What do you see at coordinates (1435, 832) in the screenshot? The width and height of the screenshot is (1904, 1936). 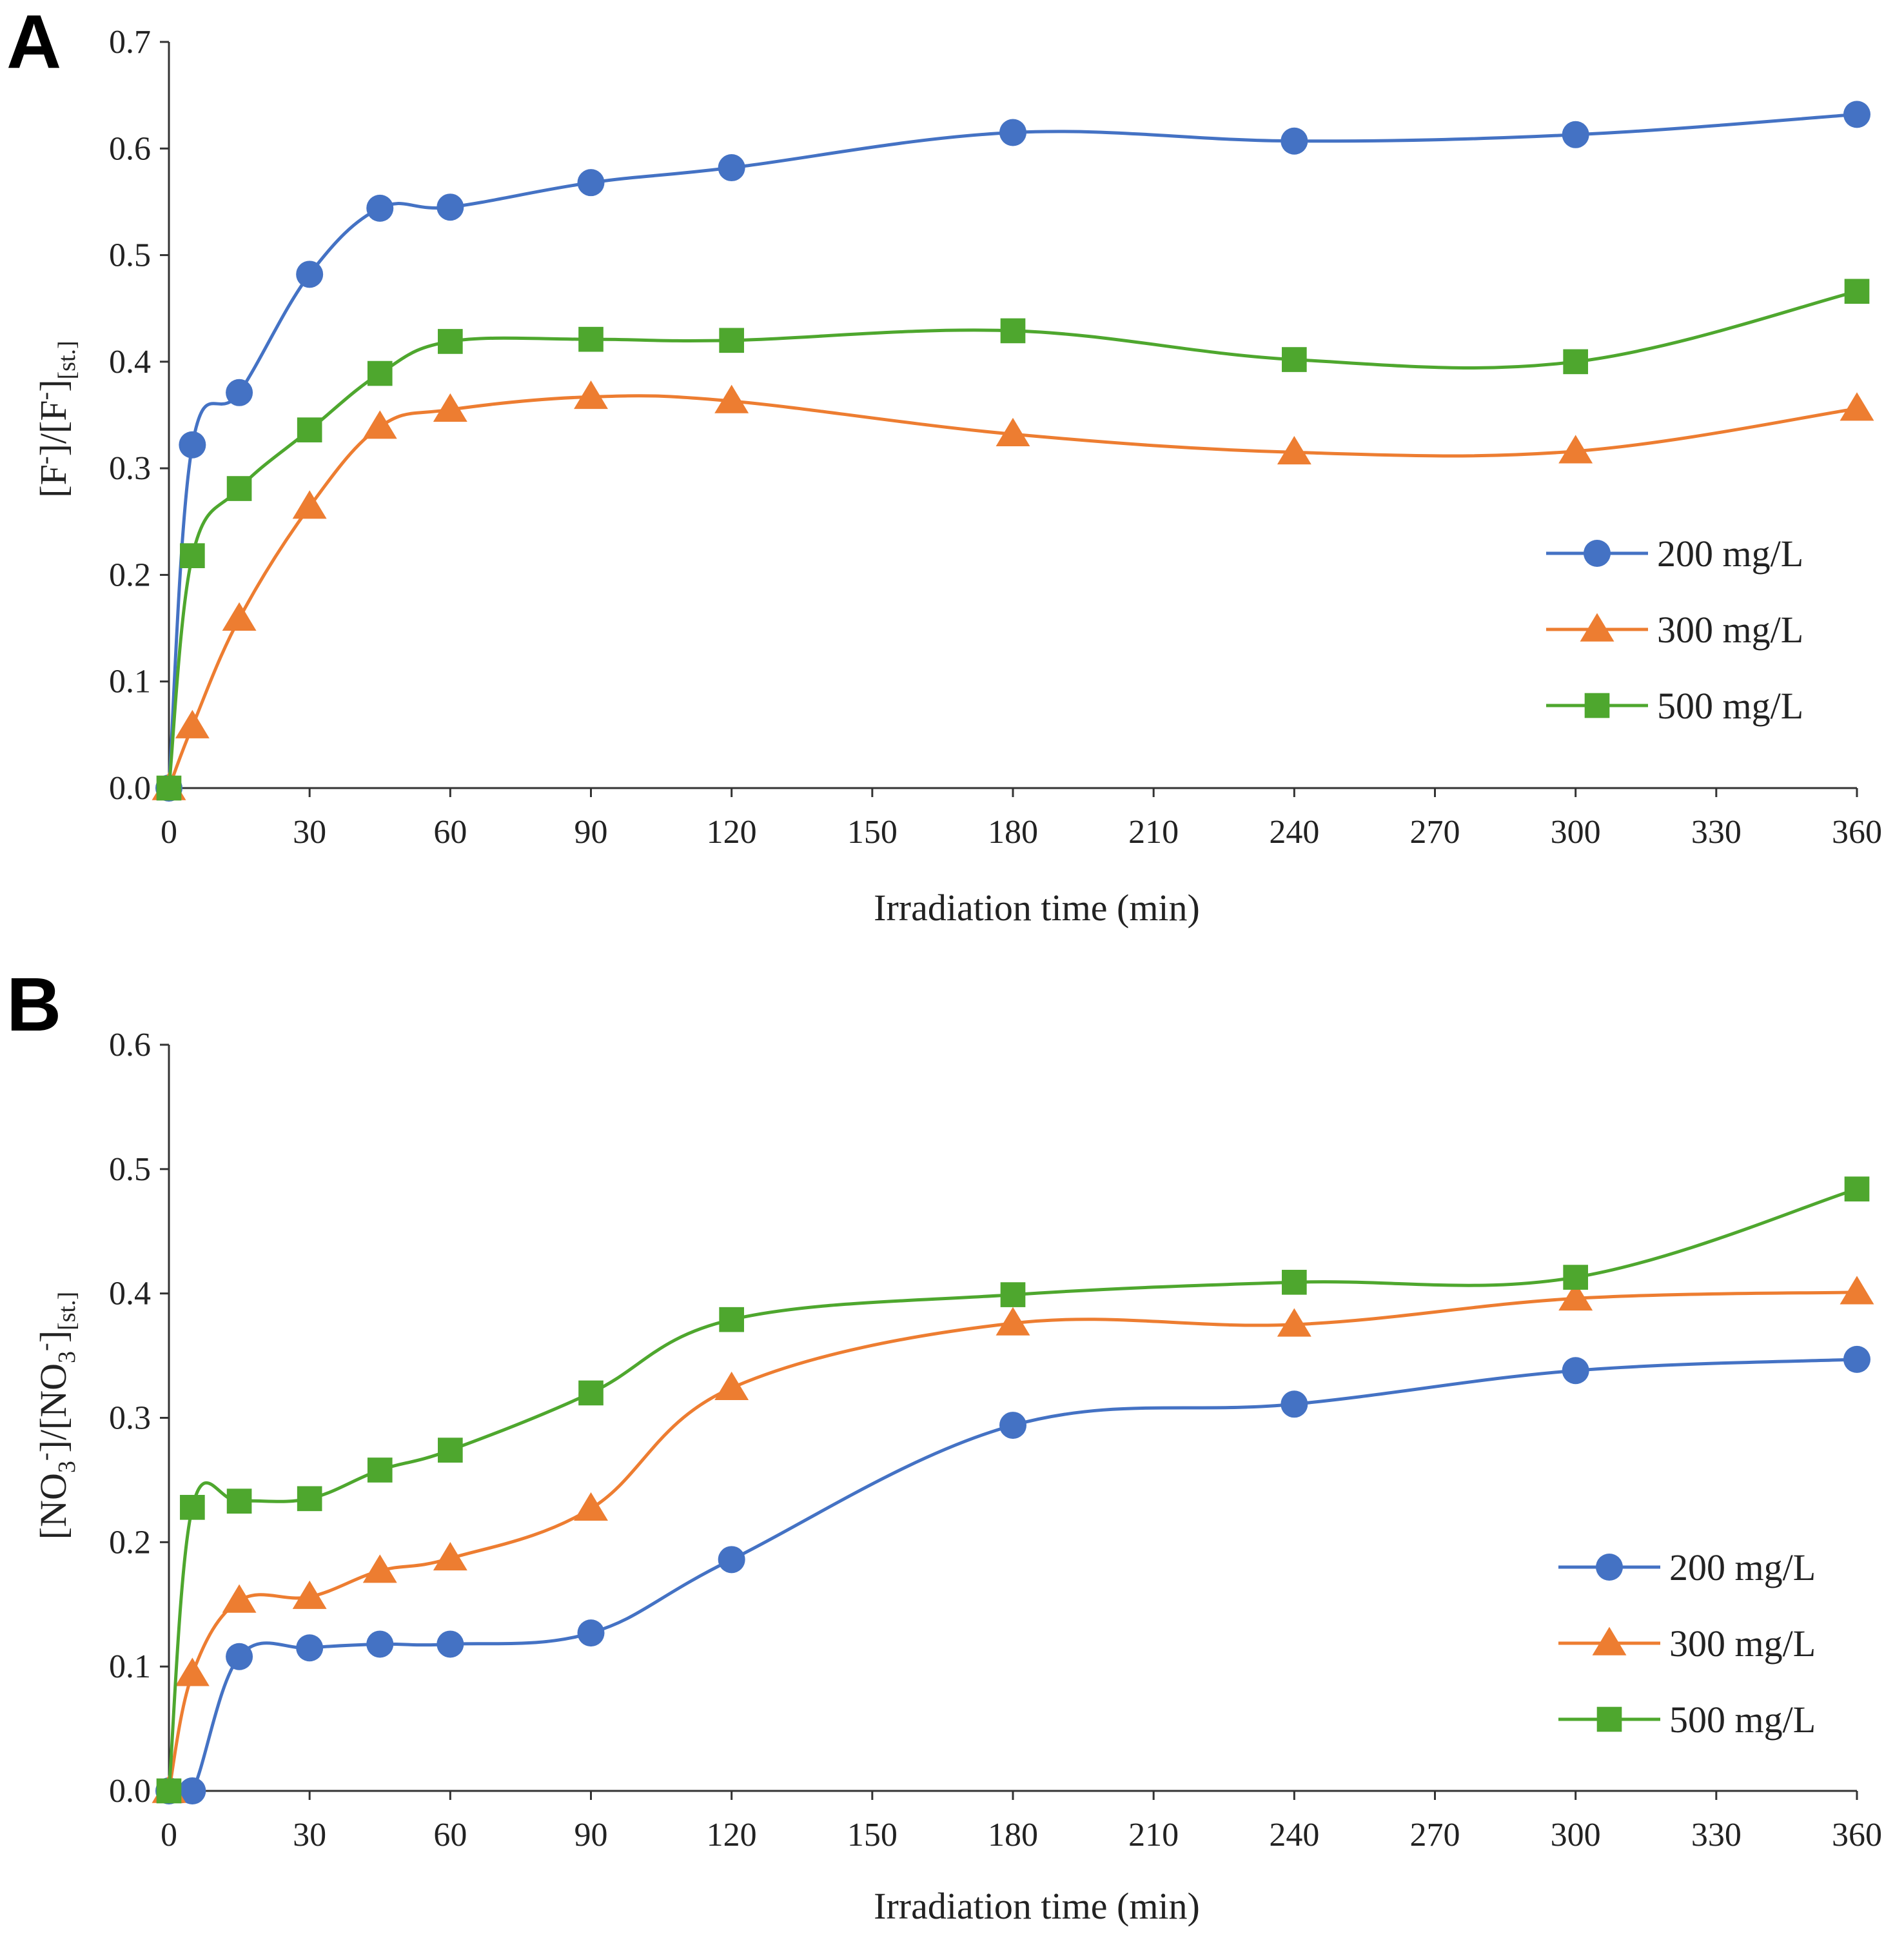 I see `x-tick-label: 270` at bounding box center [1435, 832].